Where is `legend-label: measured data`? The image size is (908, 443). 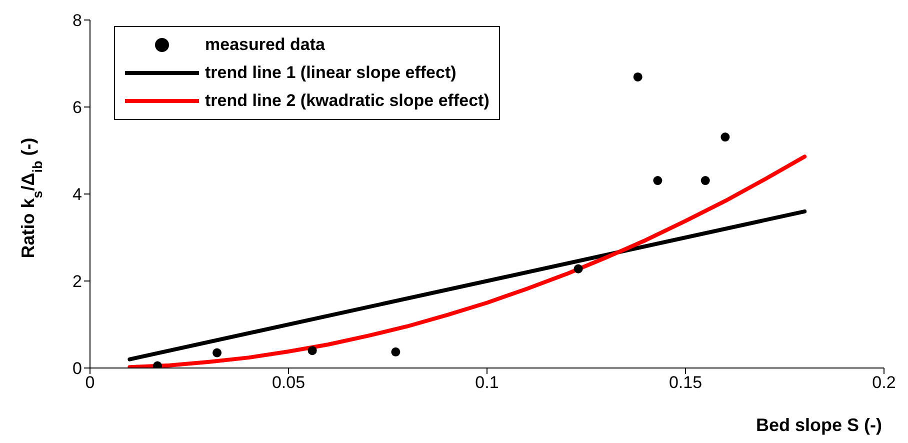 legend-label: measured data is located at coordinates (265, 45).